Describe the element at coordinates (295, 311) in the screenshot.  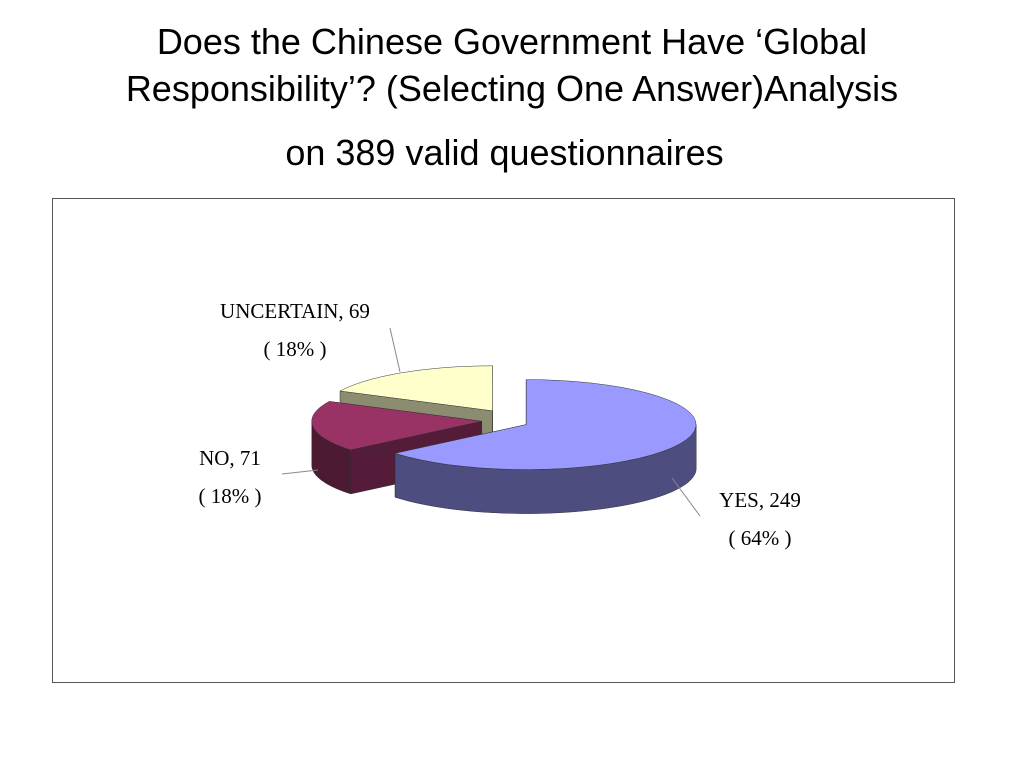
I see `data-label: UNCERTAIN, 69` at that location.